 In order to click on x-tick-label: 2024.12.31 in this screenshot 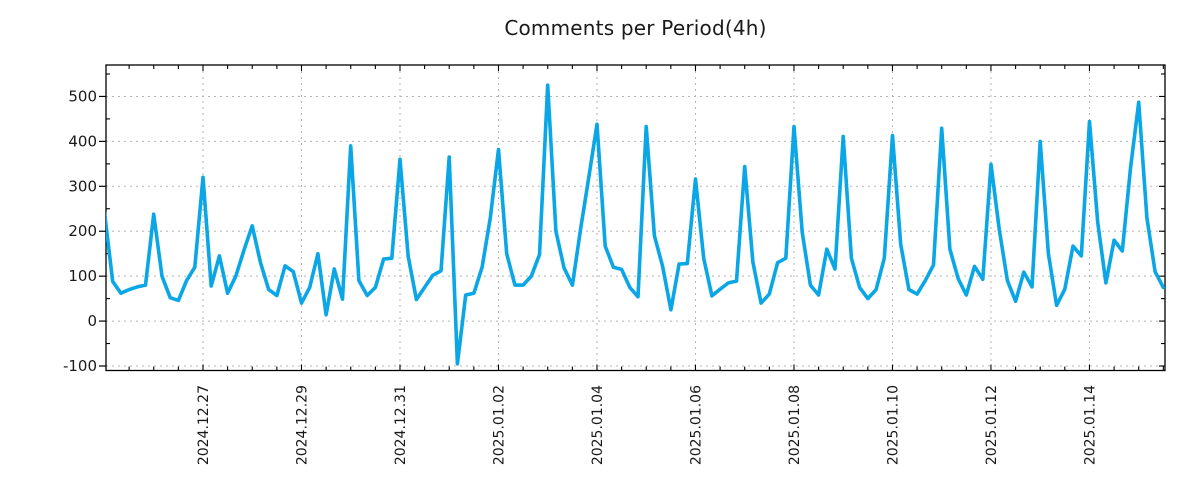, I will do `click(401, 425)`.